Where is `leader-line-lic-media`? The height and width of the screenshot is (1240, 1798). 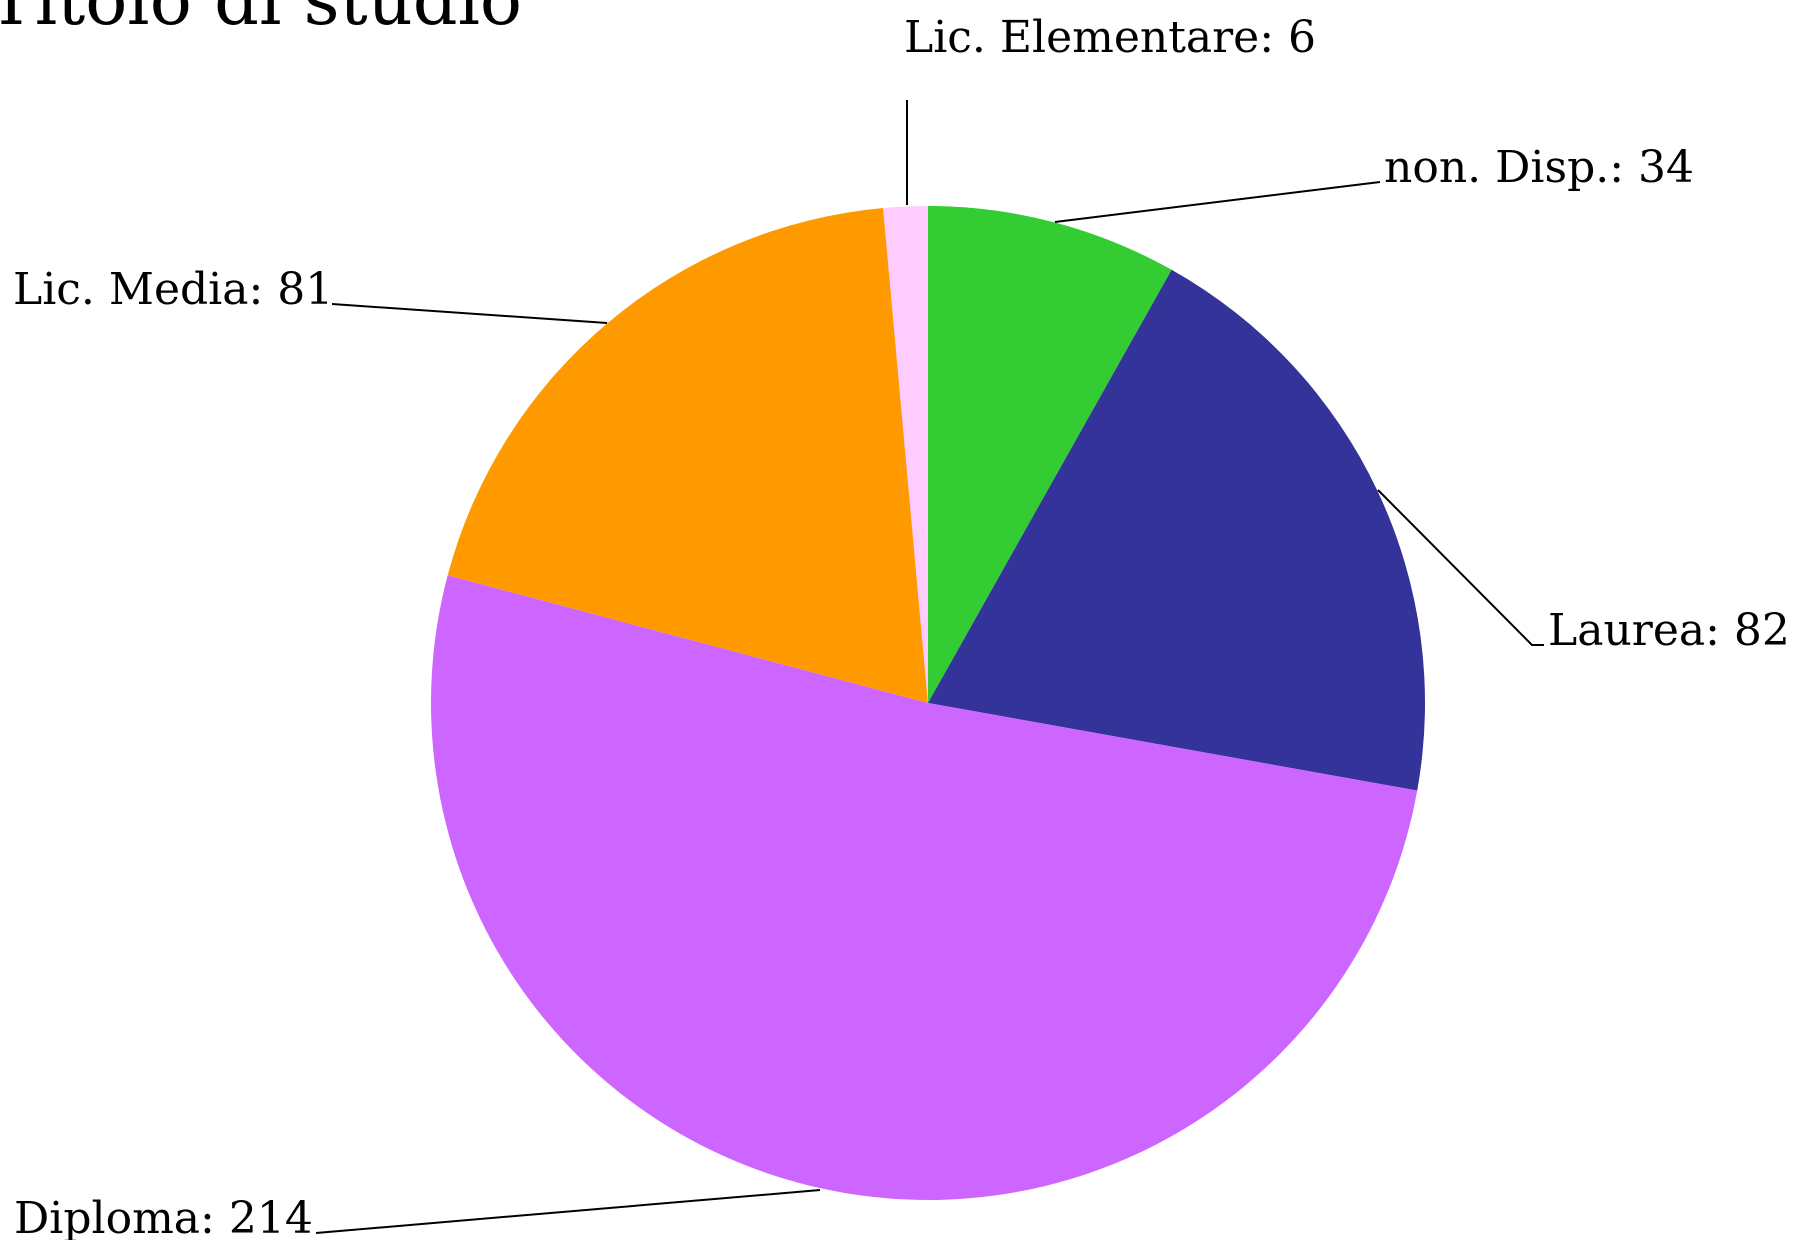 leader-line-lic-media is located at coordinates (469, 313).